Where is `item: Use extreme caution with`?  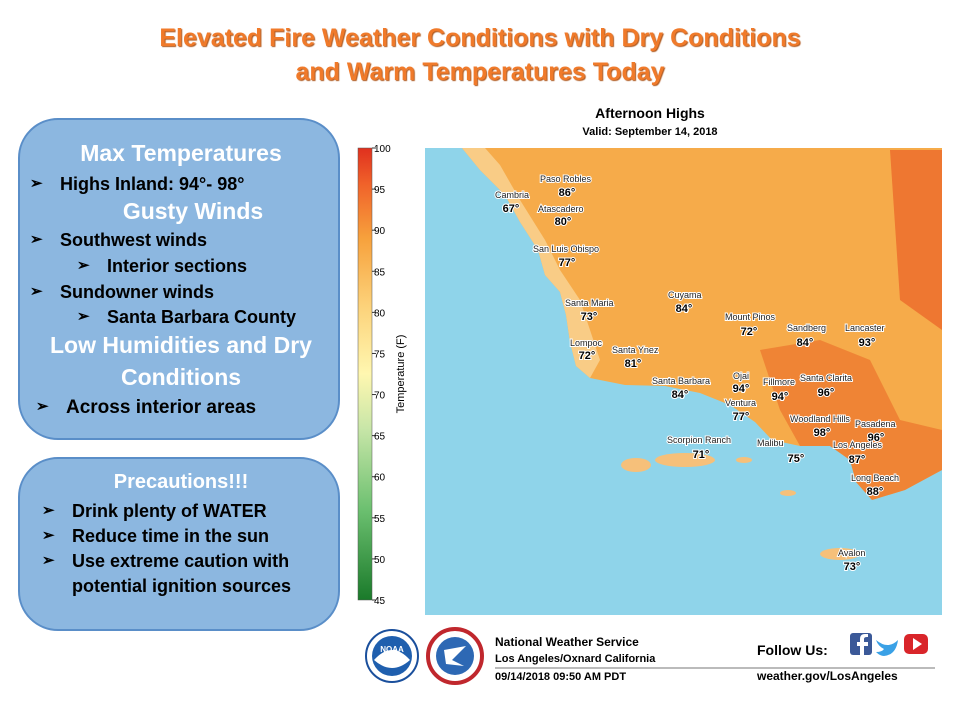
item: Use extreme caution with is located at coordinates (165, 561).